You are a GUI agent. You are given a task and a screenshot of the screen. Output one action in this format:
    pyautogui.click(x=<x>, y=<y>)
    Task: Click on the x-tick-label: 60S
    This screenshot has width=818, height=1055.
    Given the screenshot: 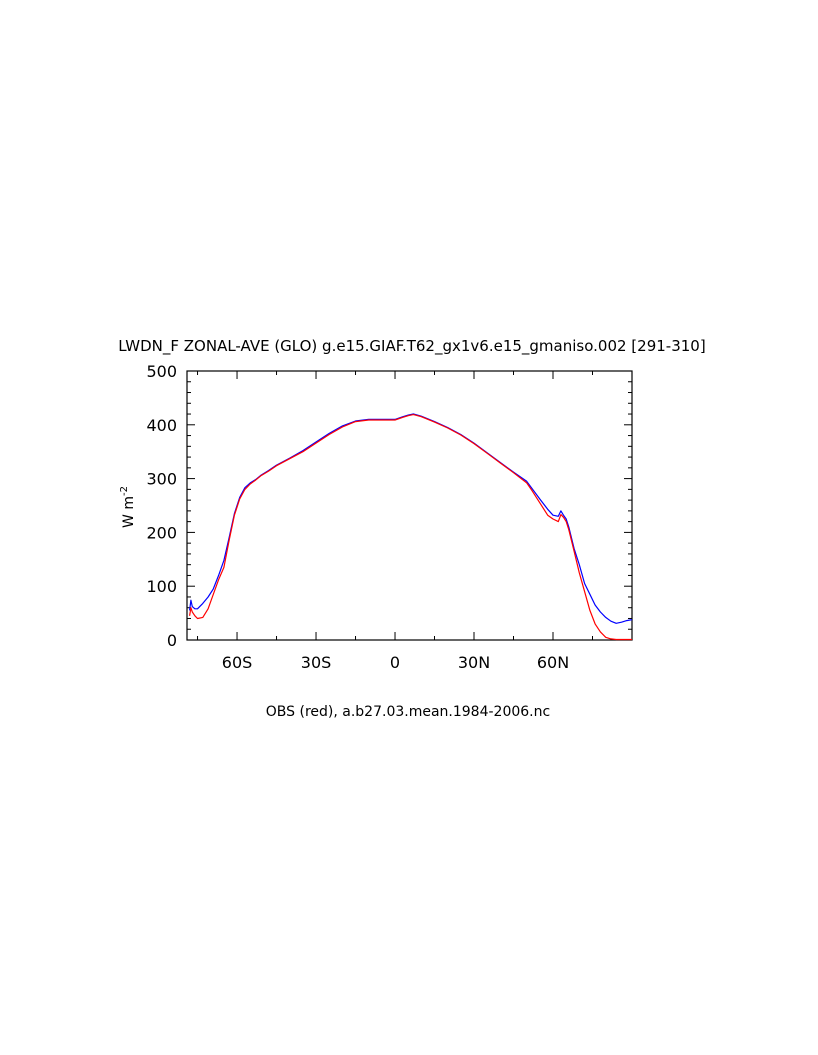 What is the action you would take?
    pyautogui.click(x=237, y=662)
    